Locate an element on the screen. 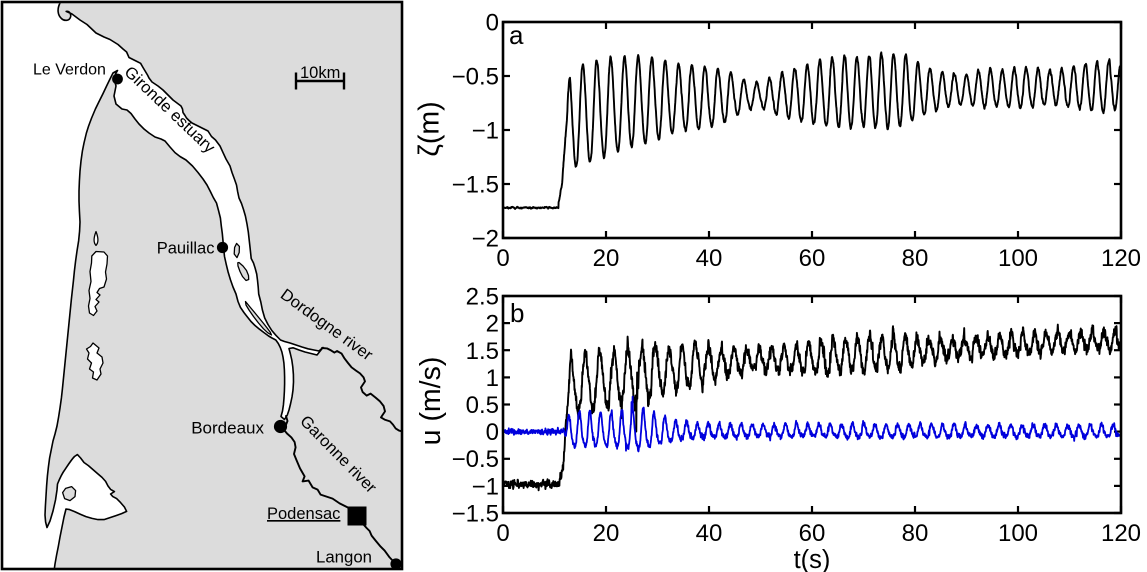 Image resolution: width=1147 pixels, height=572 pixels. svg-text: 1.5 is located at coordinates (482, 351).